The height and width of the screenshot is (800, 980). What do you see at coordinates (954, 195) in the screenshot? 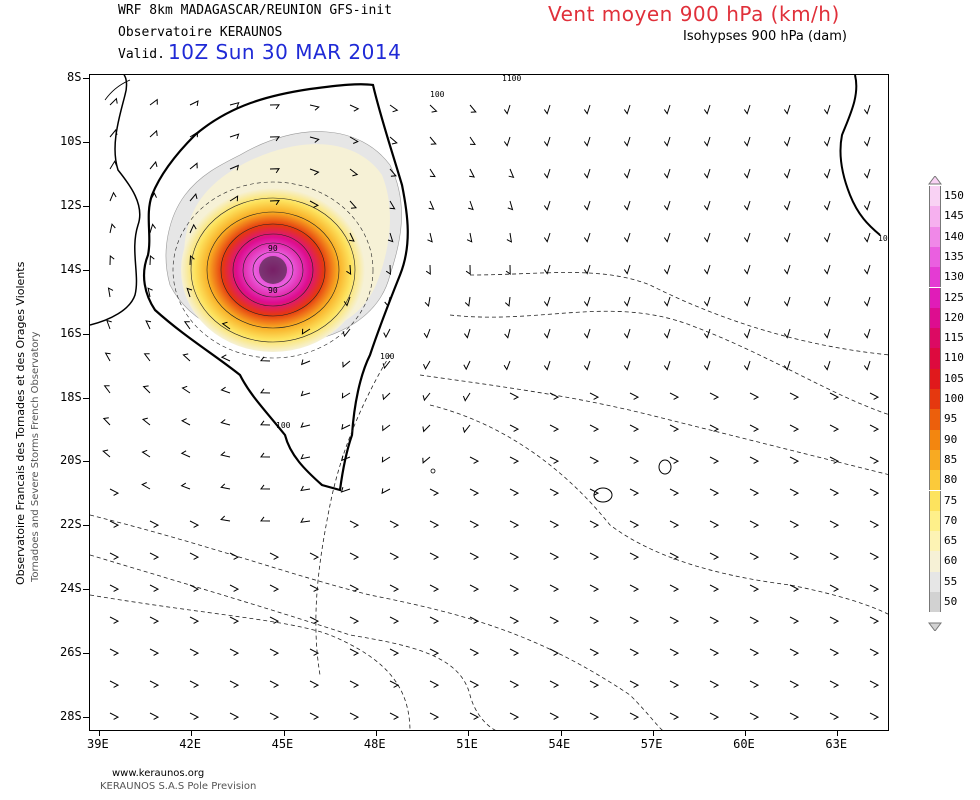
I see `legend-label: 150` at bounding box center [954, 195].